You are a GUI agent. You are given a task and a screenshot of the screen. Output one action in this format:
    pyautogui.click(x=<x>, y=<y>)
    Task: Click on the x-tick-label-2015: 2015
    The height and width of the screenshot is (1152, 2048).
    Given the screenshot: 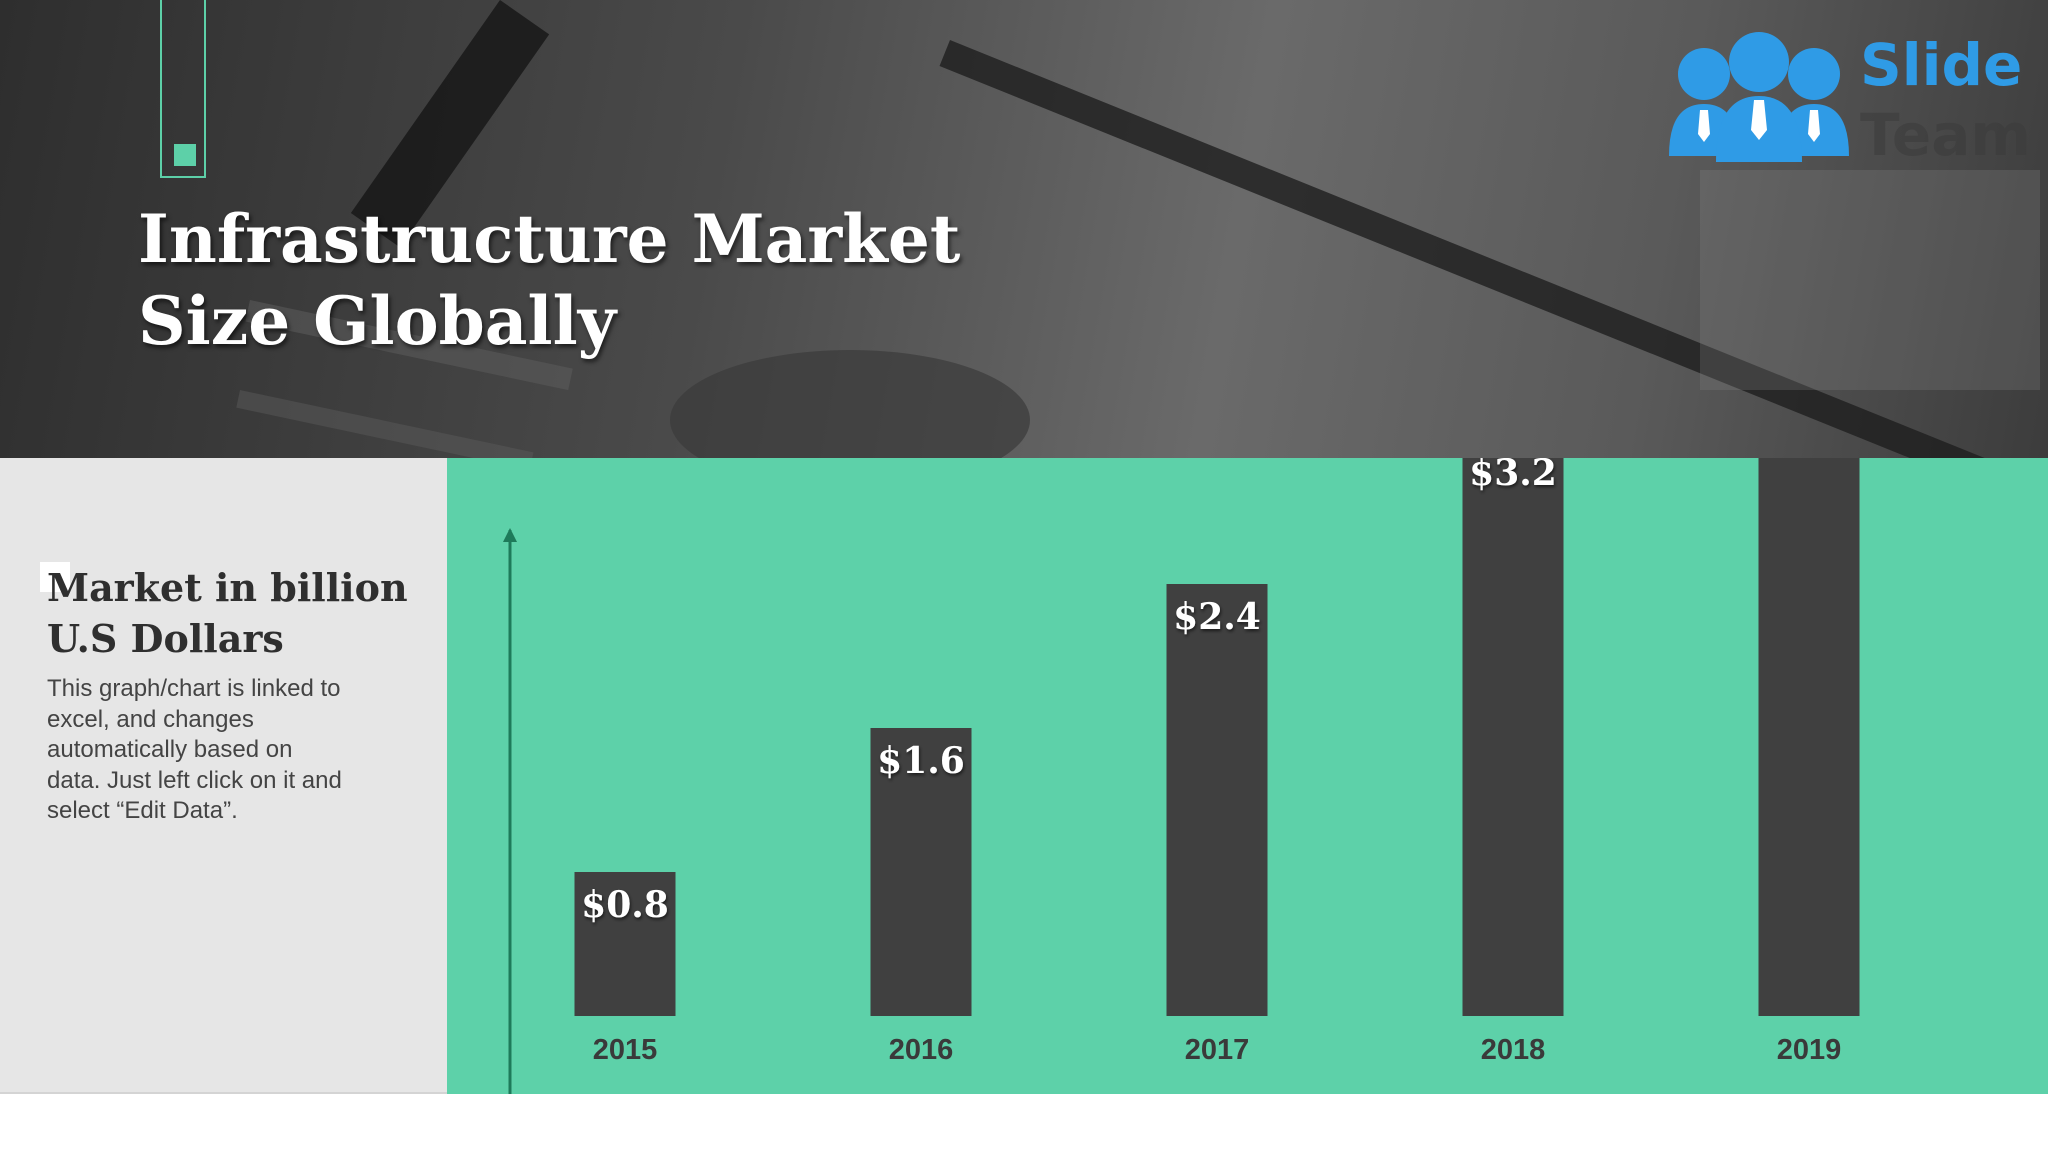 What is the action you would take?
    pyautogui.click(x=625, y=1050)
    